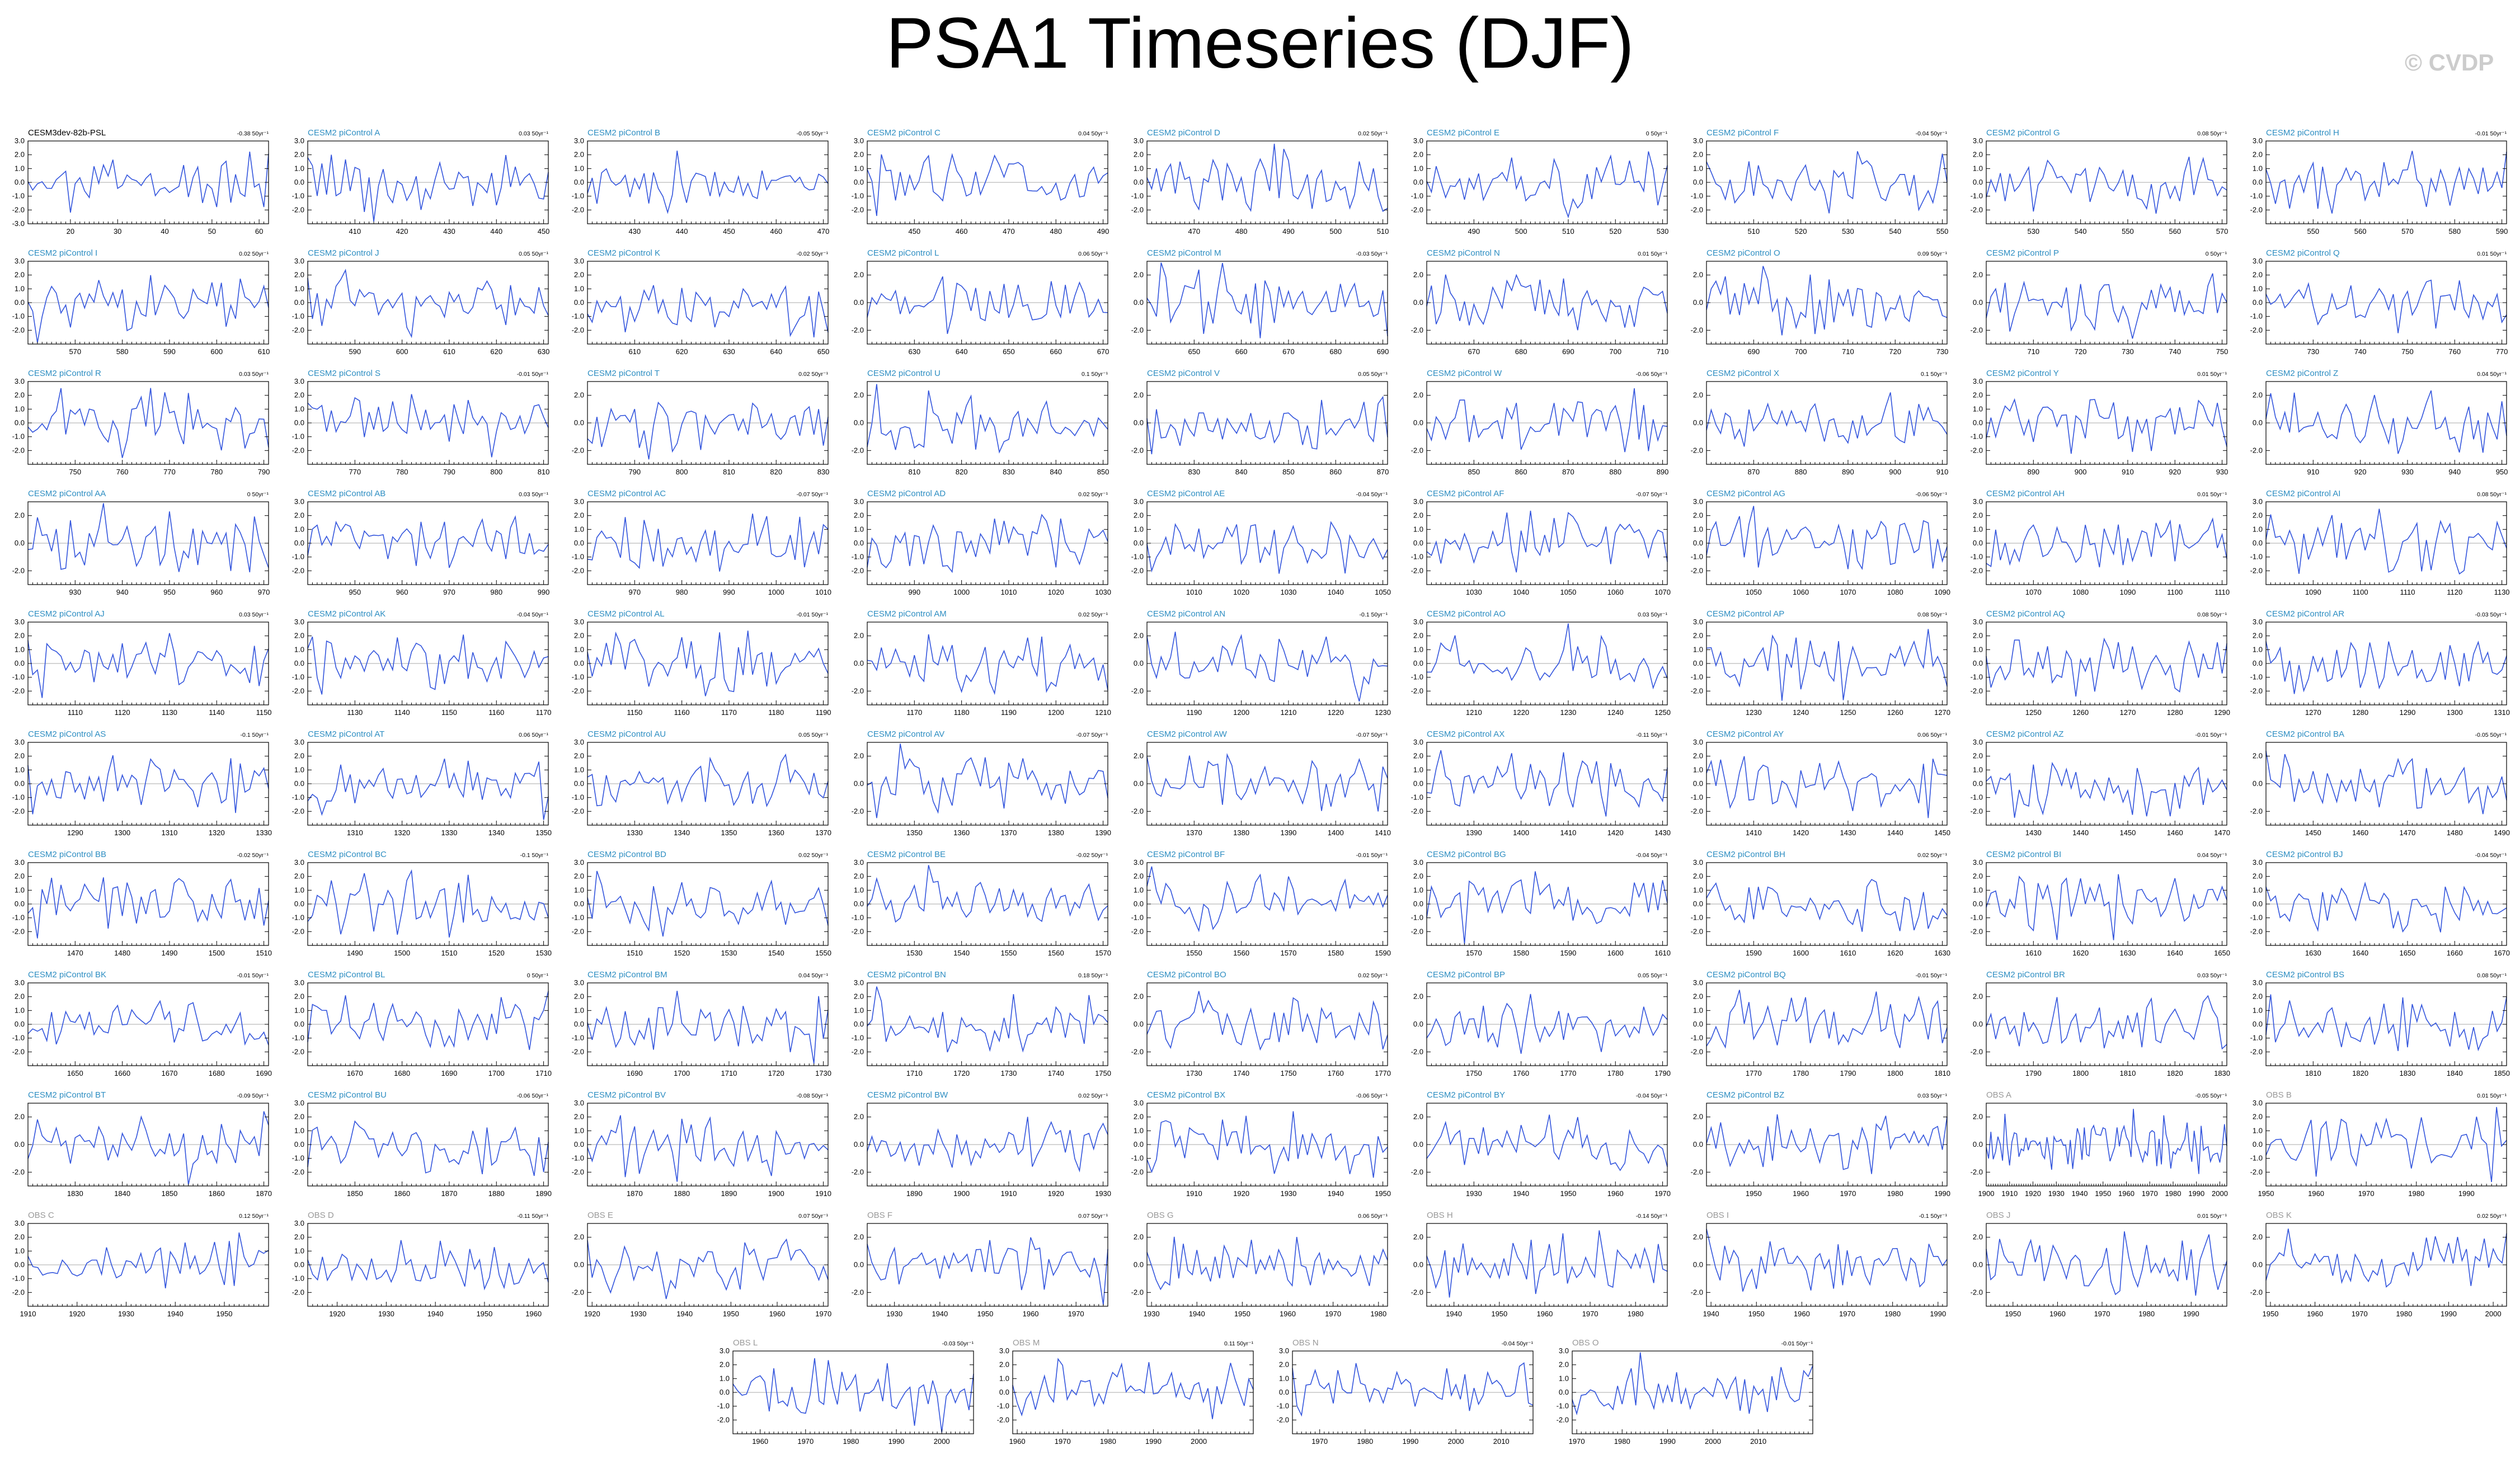 This screenshot has width=2520, height=1464. What do you see at coordinates (1616, 712) in the screenshot?
I see `x-tick-label: 1240` at bounding box center [1616, 712].